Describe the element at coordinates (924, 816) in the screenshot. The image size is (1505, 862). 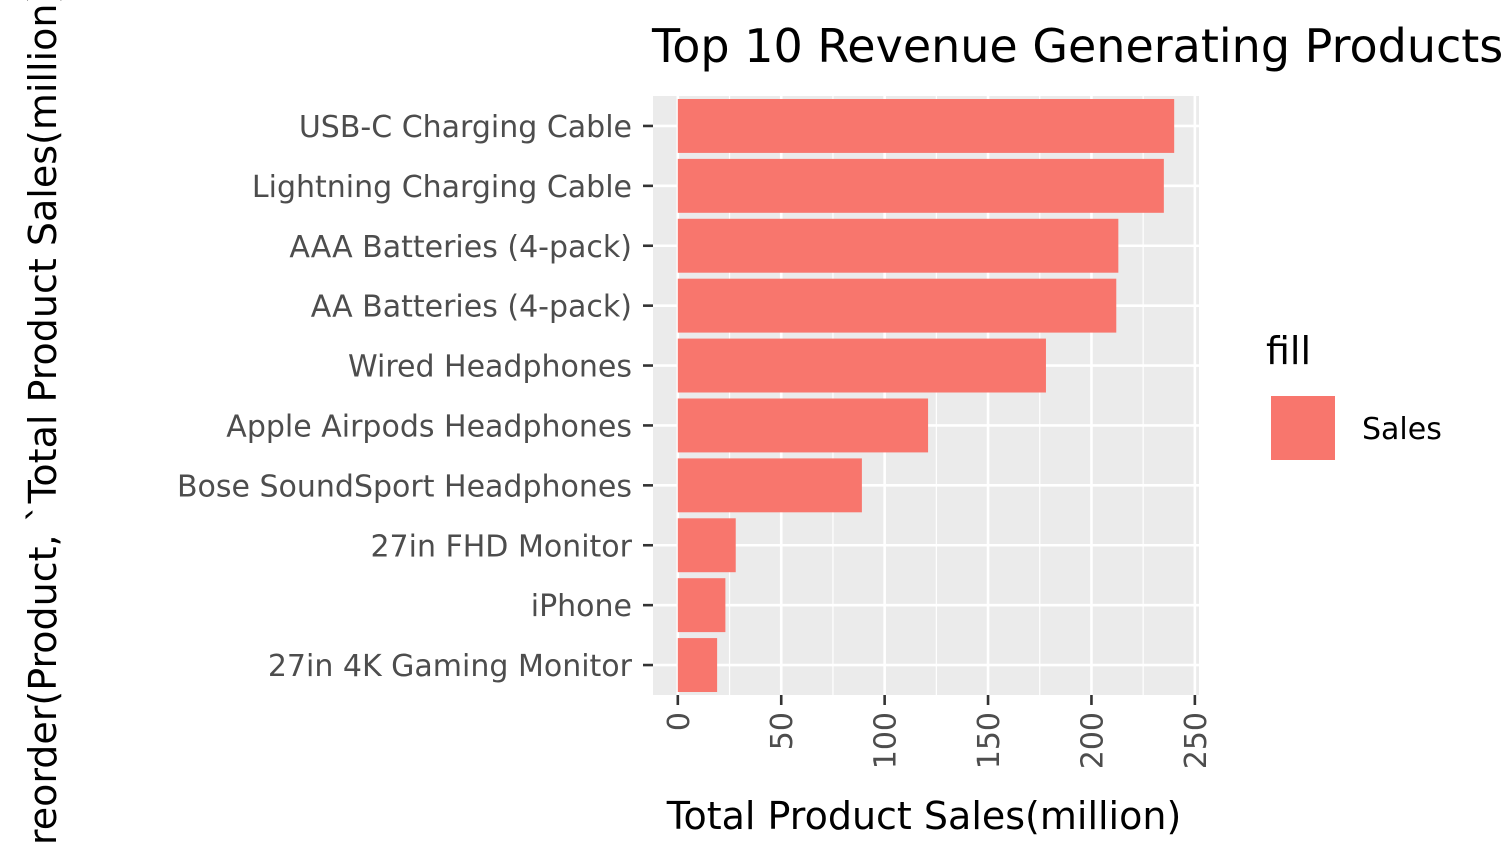
I see `x-axis-title: Total Product Sales(million)` at that location.